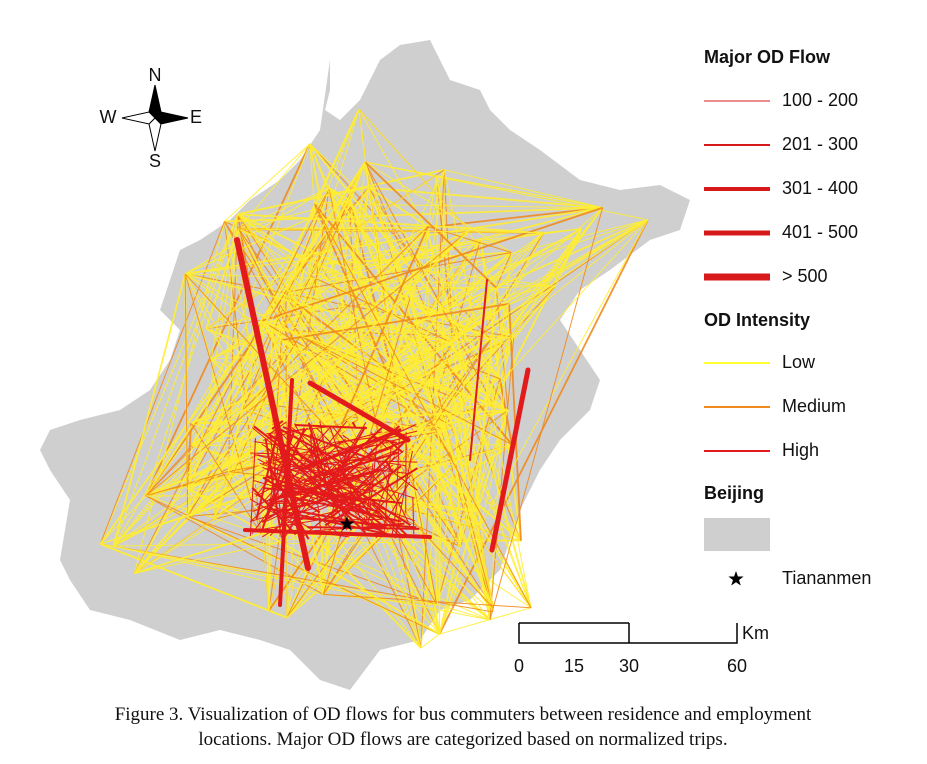 This screenshot has width=927, height=764. What do you see at coordinates (196, 117) in the screenshot?
I see `compass-e: E` at bounding box center [196, 117].